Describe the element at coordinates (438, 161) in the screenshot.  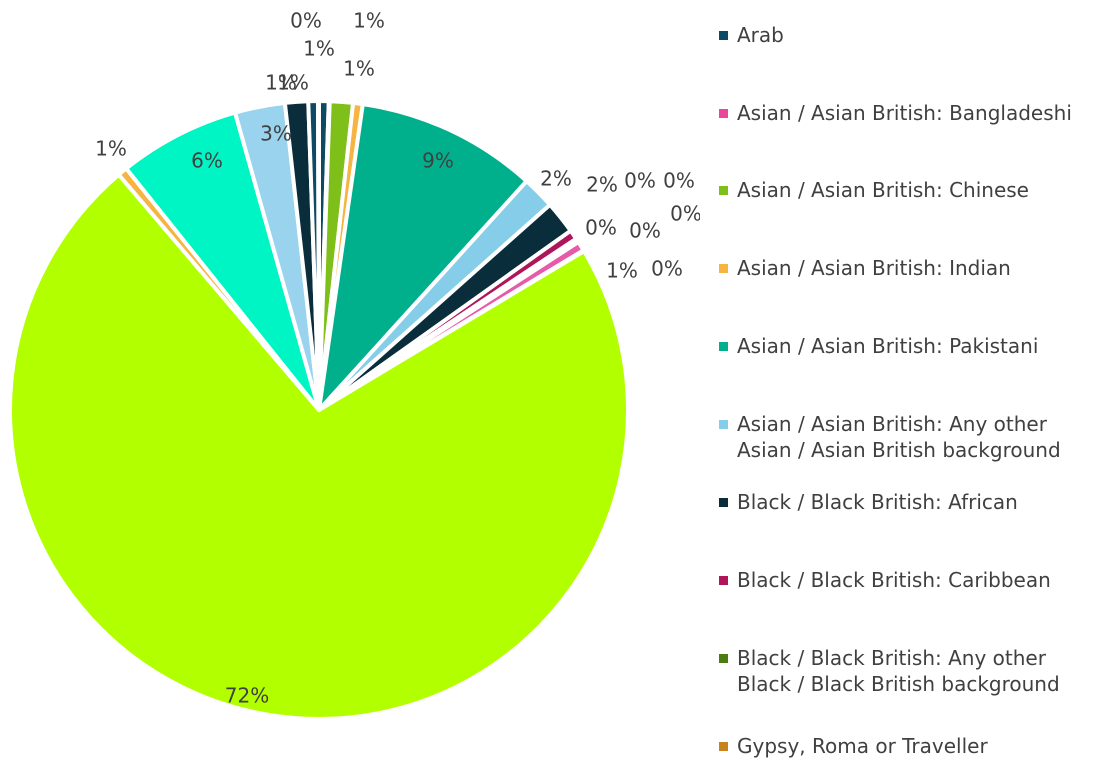
I see `data-label: 9%` at that location.